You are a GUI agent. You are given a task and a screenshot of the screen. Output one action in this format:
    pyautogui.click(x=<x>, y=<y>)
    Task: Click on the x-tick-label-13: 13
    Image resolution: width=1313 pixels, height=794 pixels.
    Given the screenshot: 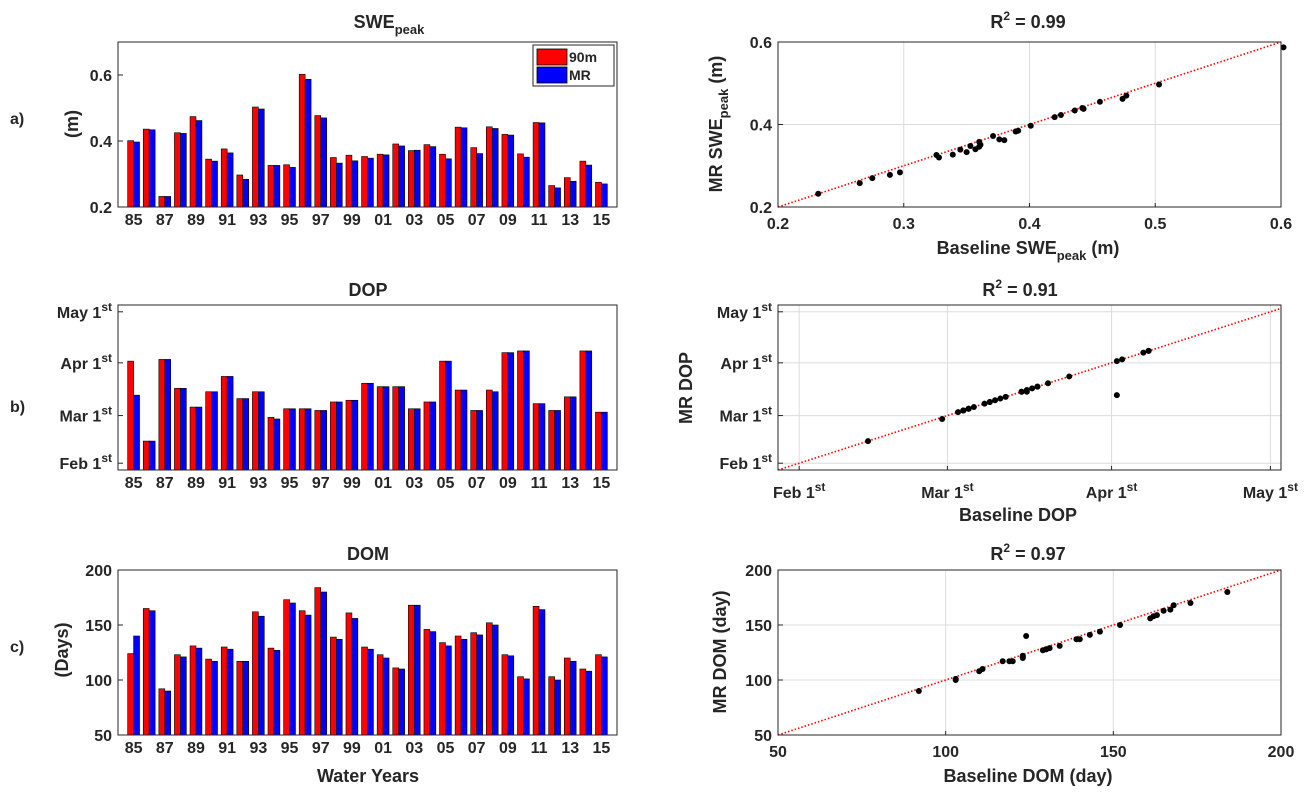 What is the action you would take?
    pyautogui.click(x=570, y=483)
    